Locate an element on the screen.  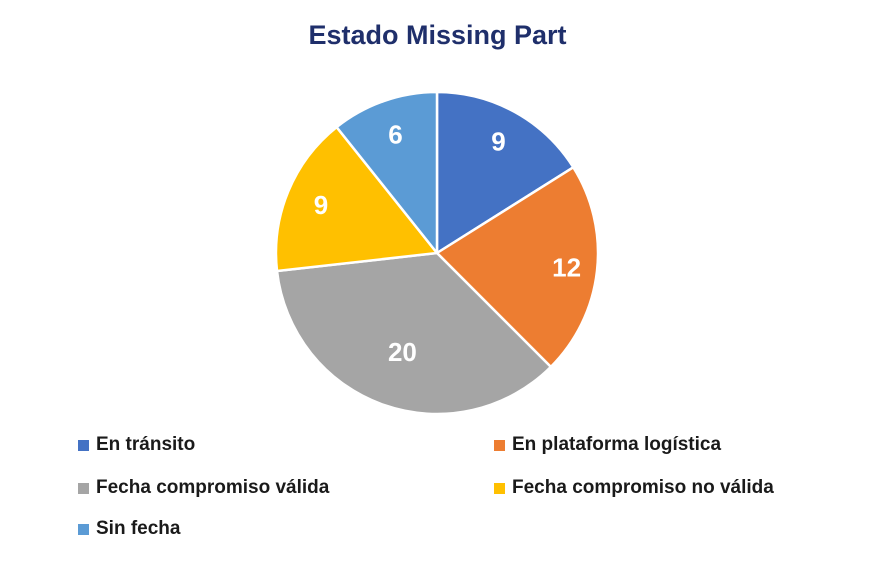
data-label-en-transito: 9 is located at coordinates (498, 142).